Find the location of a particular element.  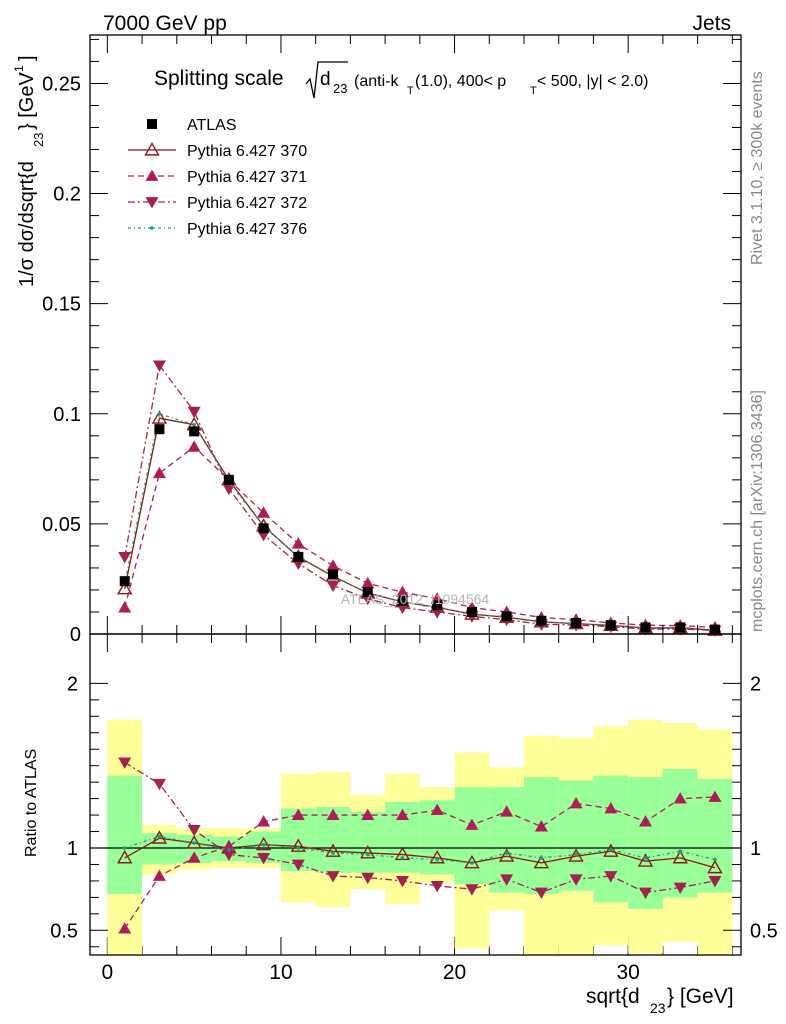

ylabel-sub: 23 is located at coordinates (38, 140).